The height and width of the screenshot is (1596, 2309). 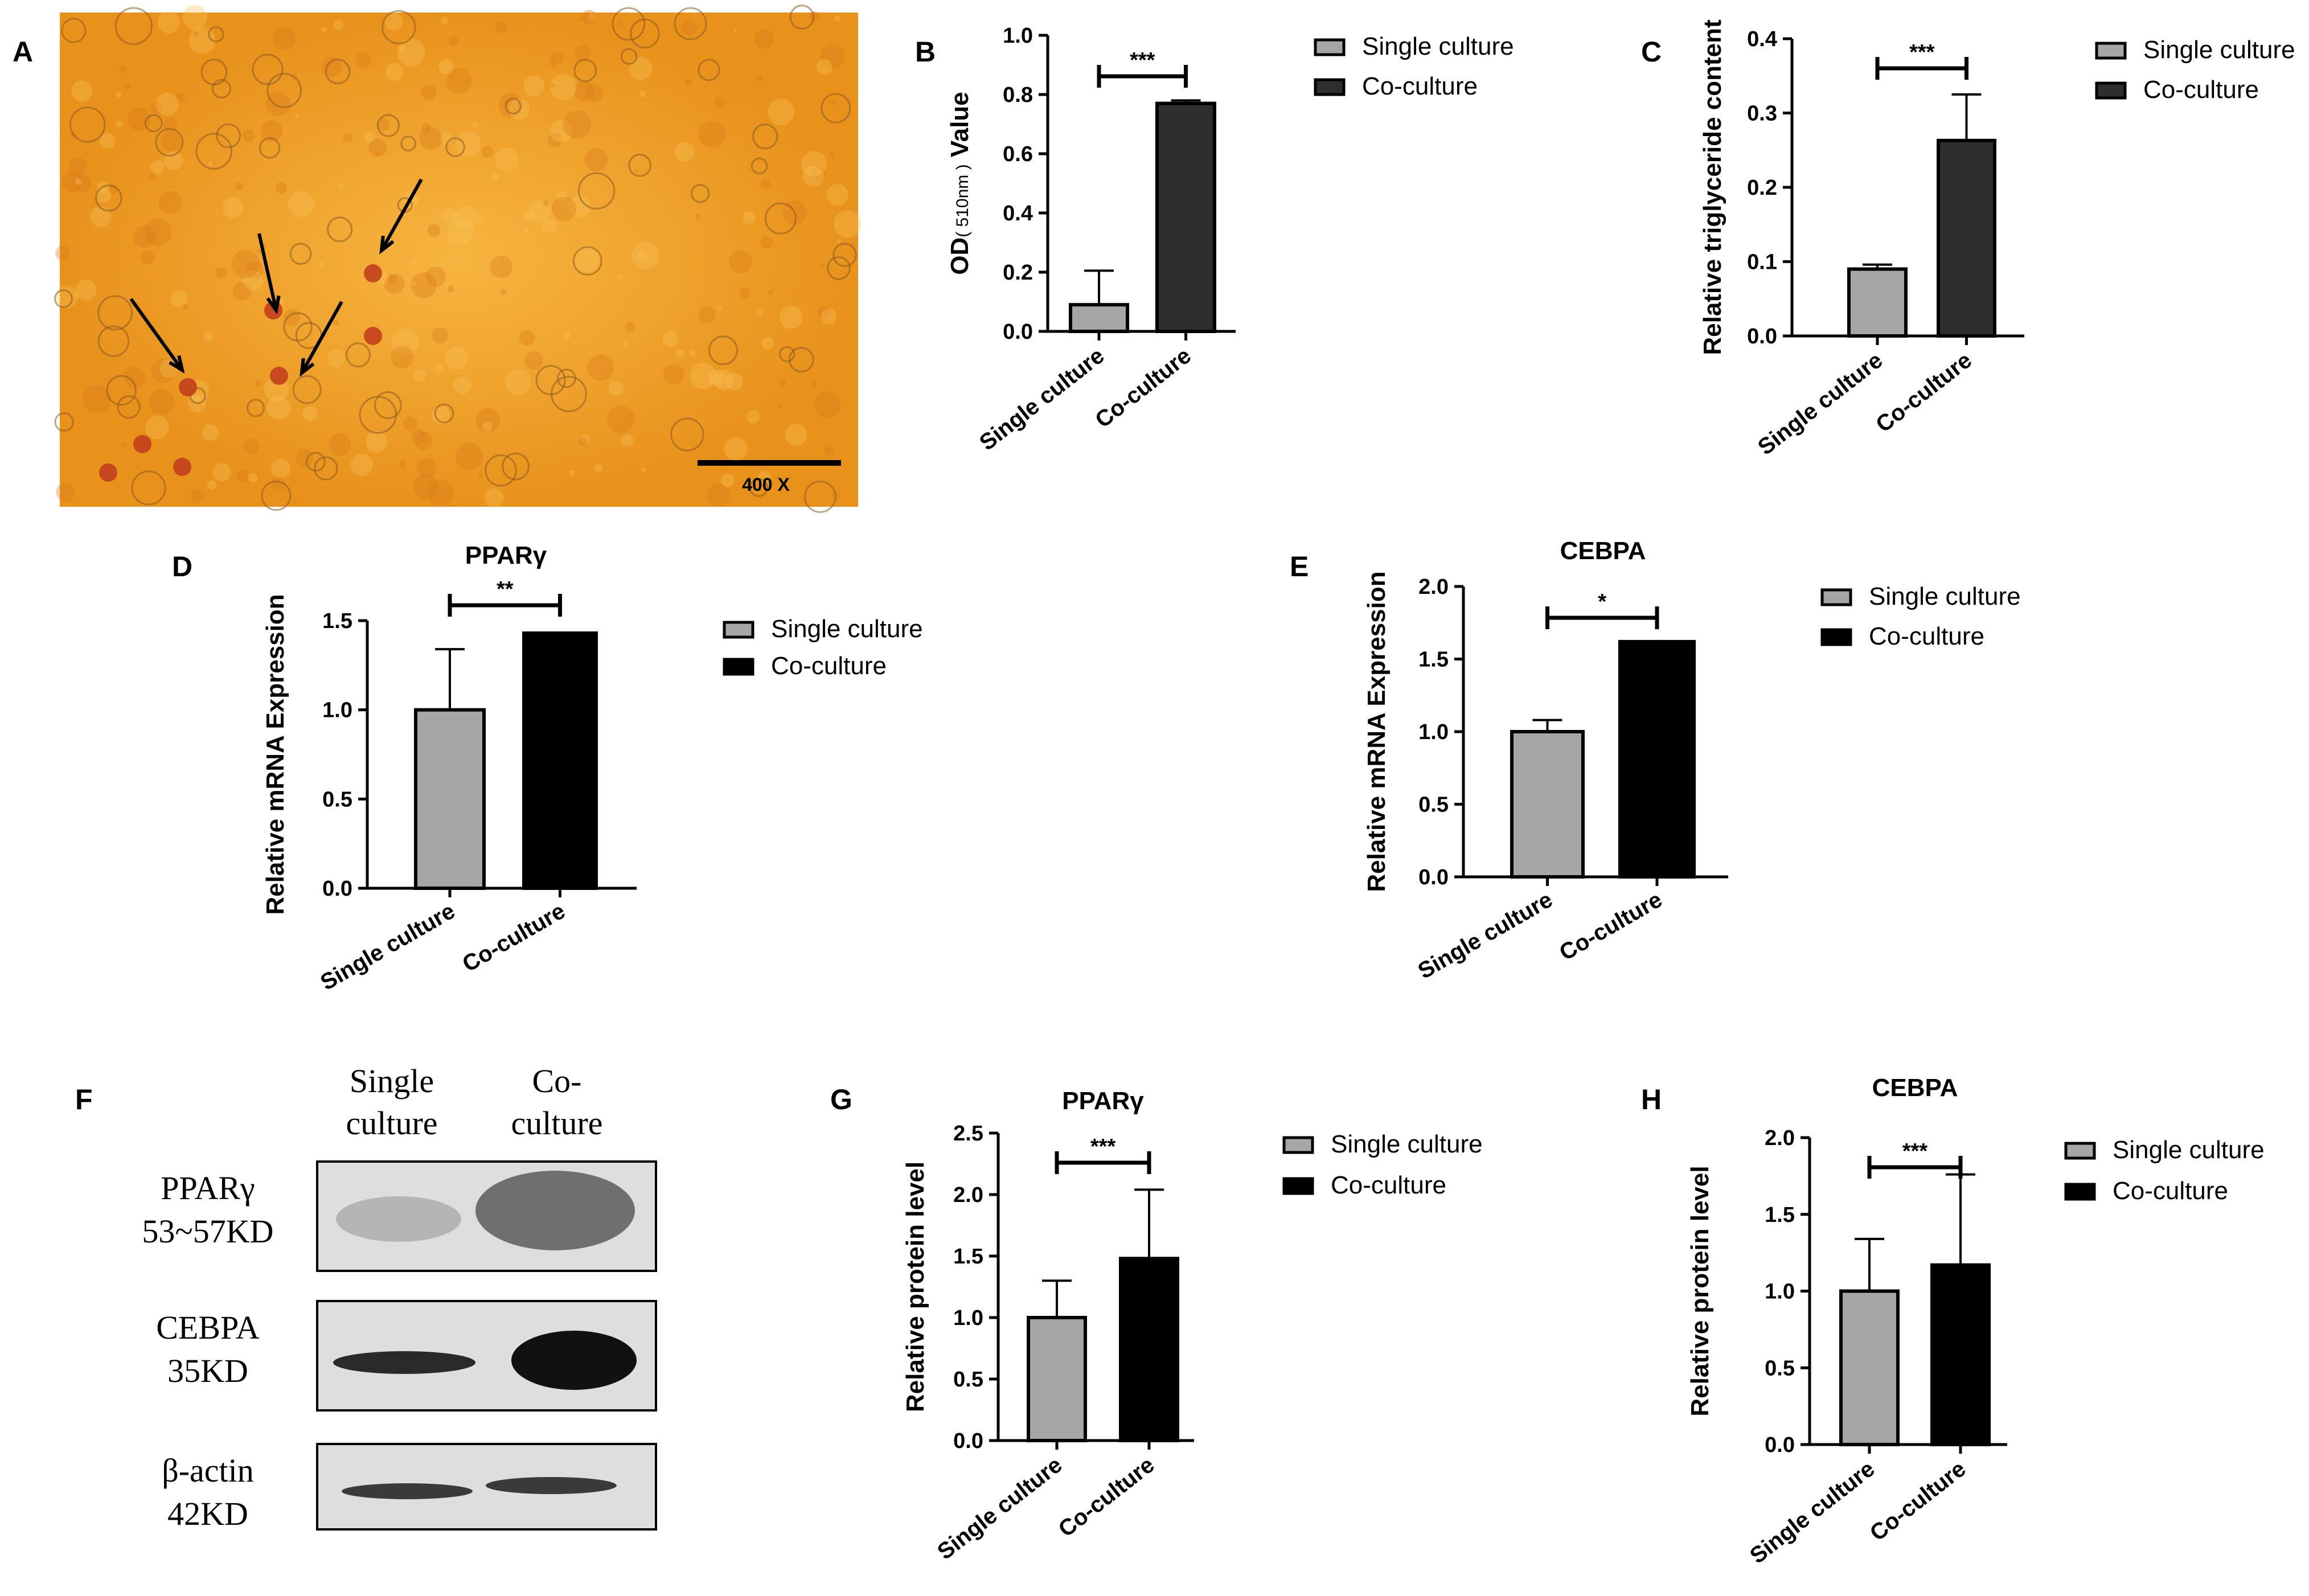 What do you see at coordinates (769, 477) in the screenshot?
I see `scale-bar: 400 X` at bounding box center [769, 477].